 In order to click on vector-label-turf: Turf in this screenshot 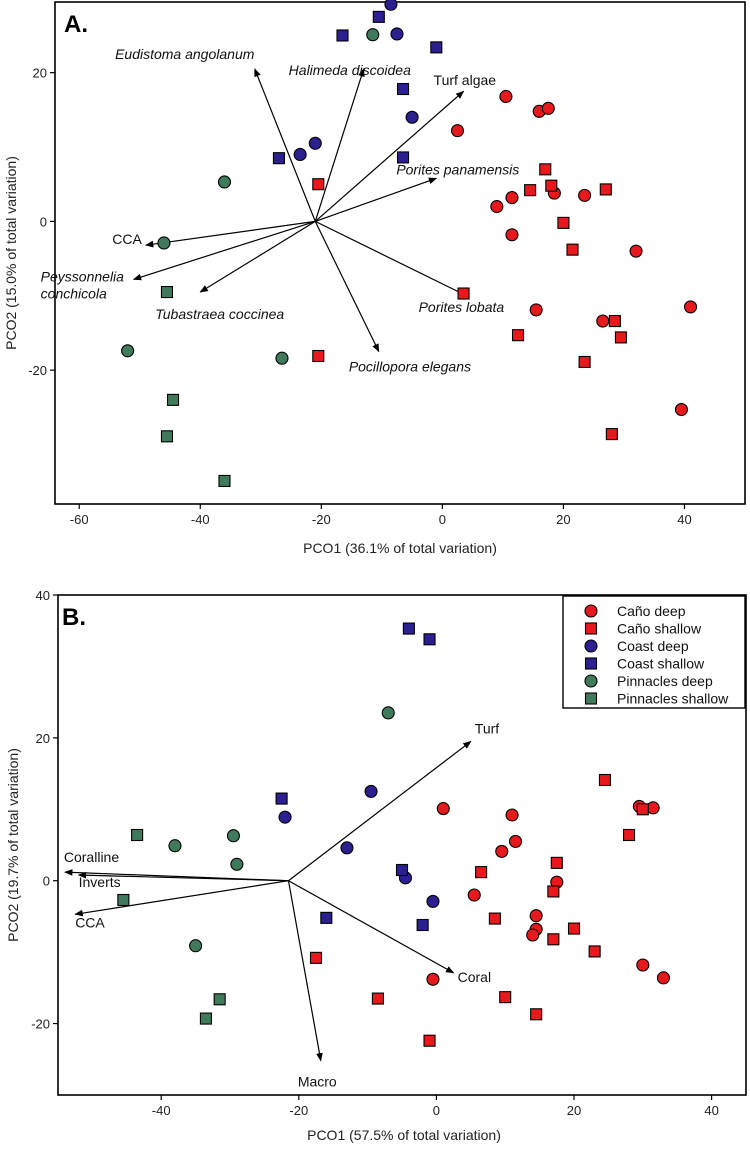, I will do `click(487, 728)`.